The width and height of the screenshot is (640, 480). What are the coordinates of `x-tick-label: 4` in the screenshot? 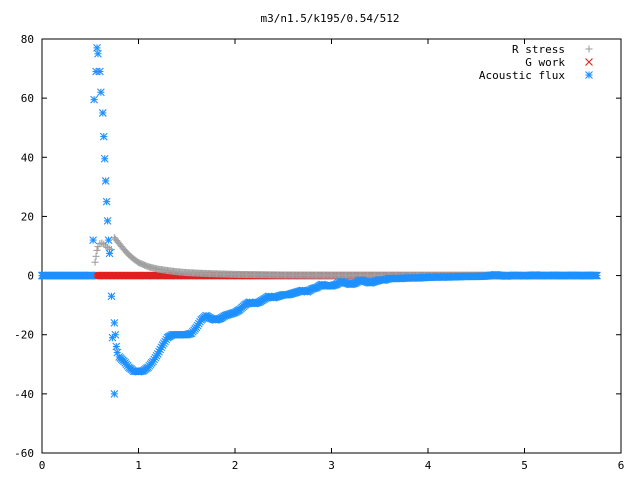 It's located at (428, 465).